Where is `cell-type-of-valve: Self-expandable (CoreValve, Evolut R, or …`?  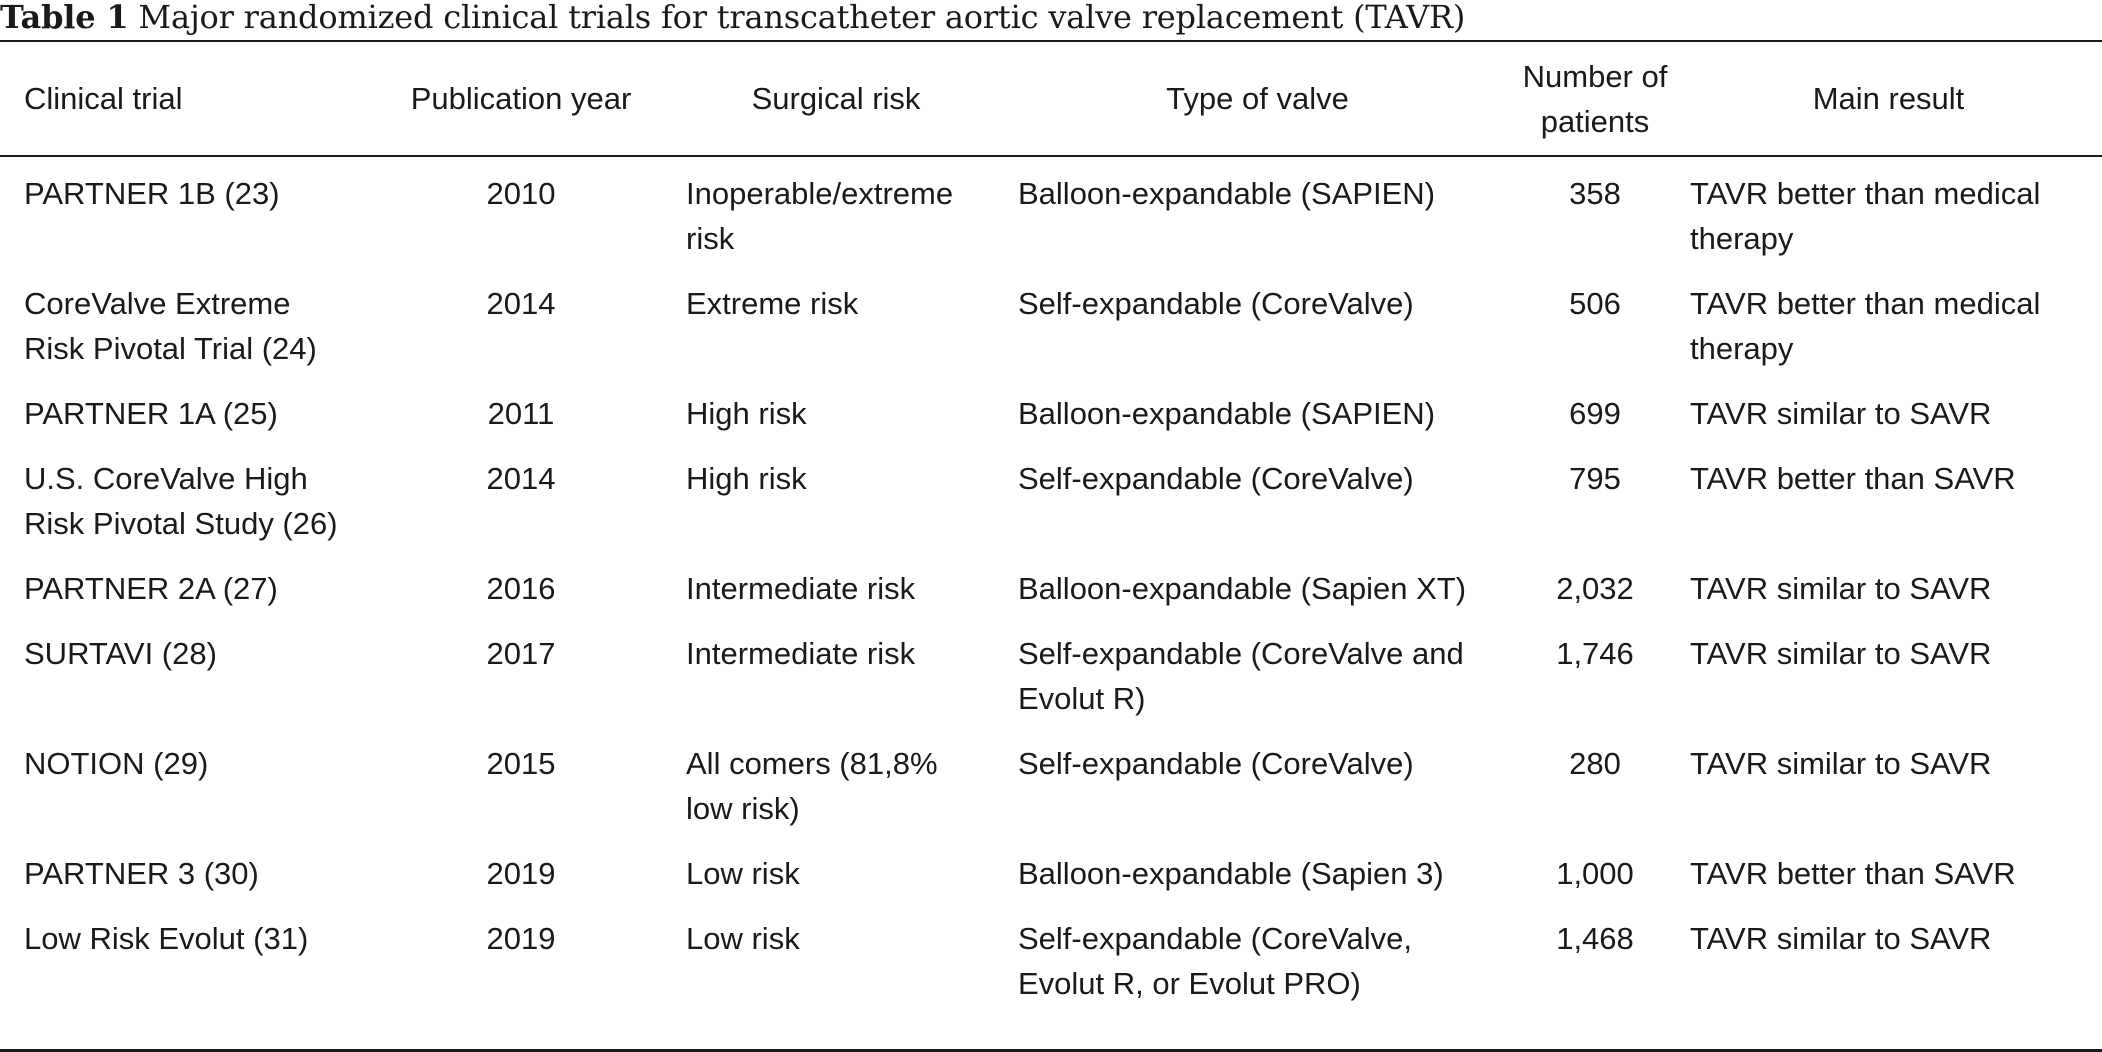
cell-type-of-valve: Self-expandable (CoreValve, Evolut R, or … is located at coordinates (1257, 961).